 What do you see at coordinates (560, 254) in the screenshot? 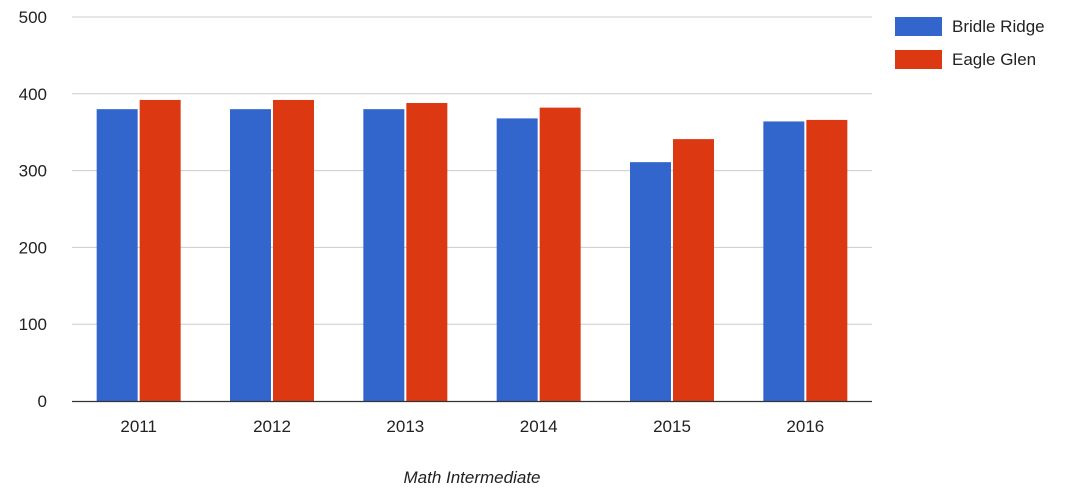
I see `bar-eagle-glen-2014` at bounding box center [560, 254].